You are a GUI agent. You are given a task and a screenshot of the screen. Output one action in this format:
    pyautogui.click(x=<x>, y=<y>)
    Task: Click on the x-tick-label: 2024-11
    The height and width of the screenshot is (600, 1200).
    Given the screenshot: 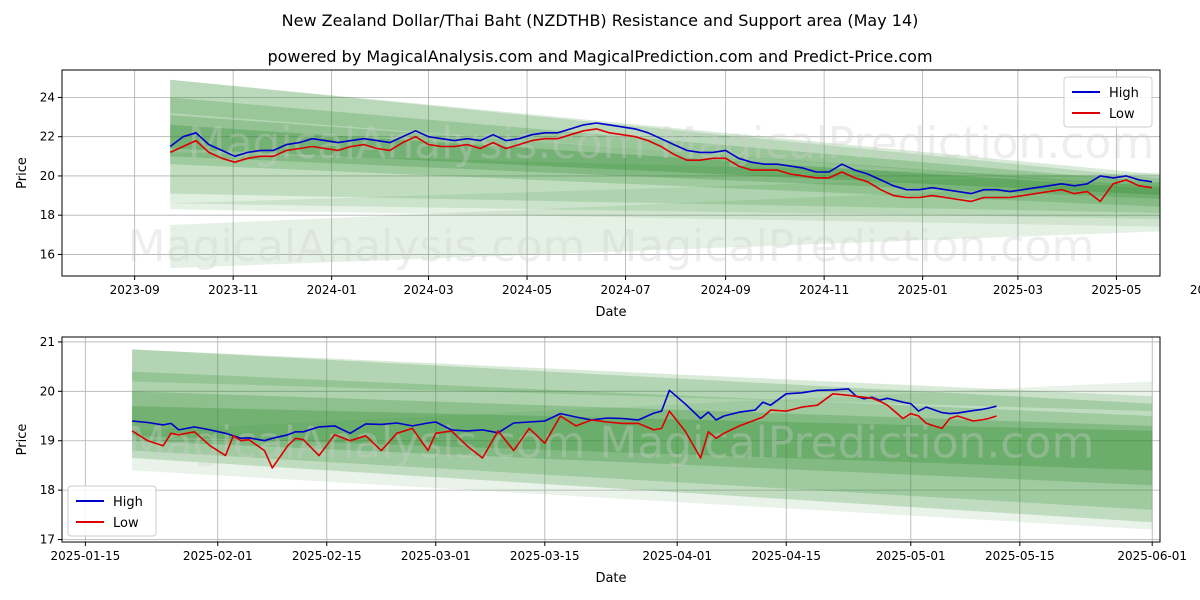 What is the action you would take?
    pyautogui.click(x=824, y=290)
    